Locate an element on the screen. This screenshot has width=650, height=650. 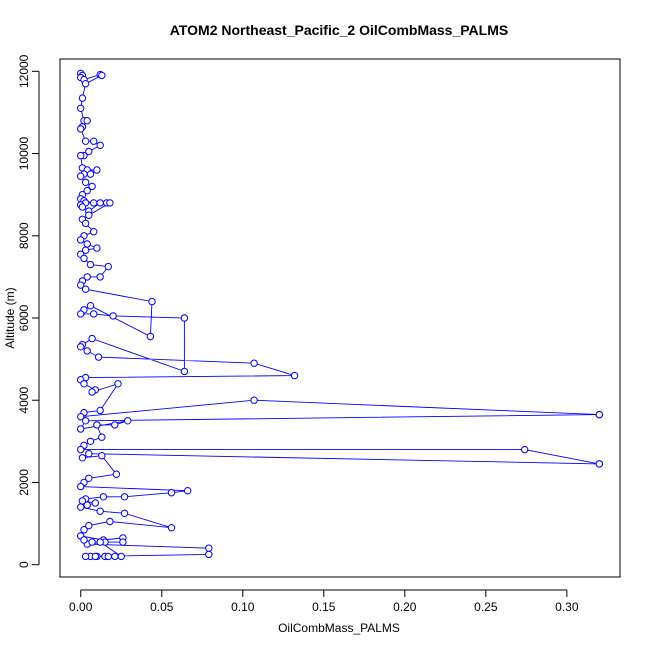
x-tick-label: 0.15 is located at coordinates (324, 607).